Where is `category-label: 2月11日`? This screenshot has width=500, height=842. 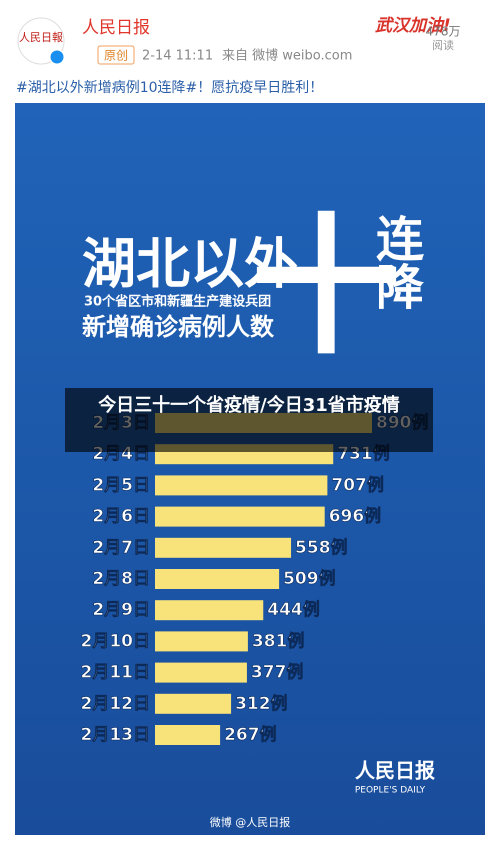 category-label: 2月11日 is located at coordinates (116, 673).